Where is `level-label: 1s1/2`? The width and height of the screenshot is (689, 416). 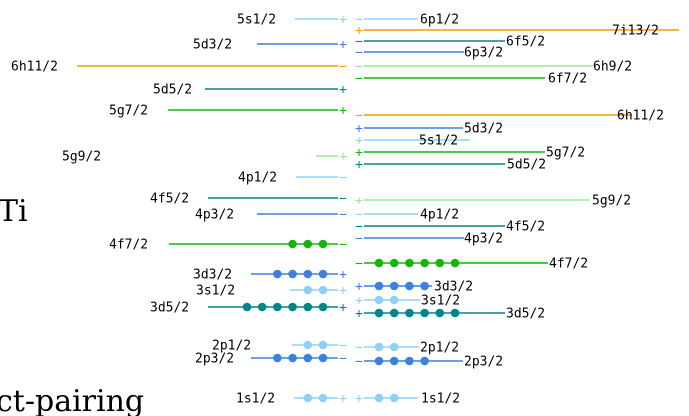
level-label: 1s1/2 is located at coordinates (255, 399).